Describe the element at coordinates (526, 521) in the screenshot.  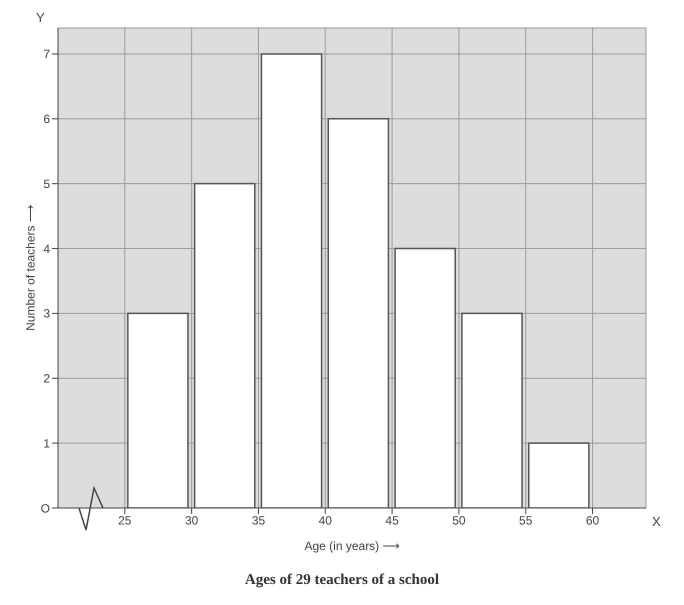
I see `x-tick-label: 55` at that location.